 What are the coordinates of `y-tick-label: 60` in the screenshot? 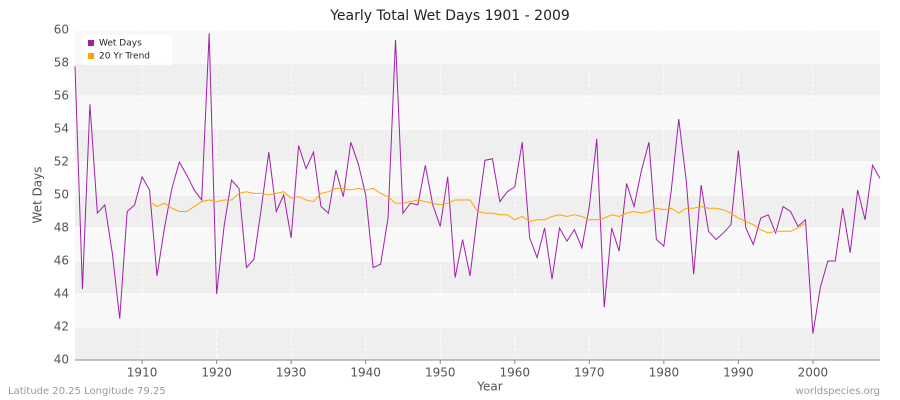 It's located at (61, 30).